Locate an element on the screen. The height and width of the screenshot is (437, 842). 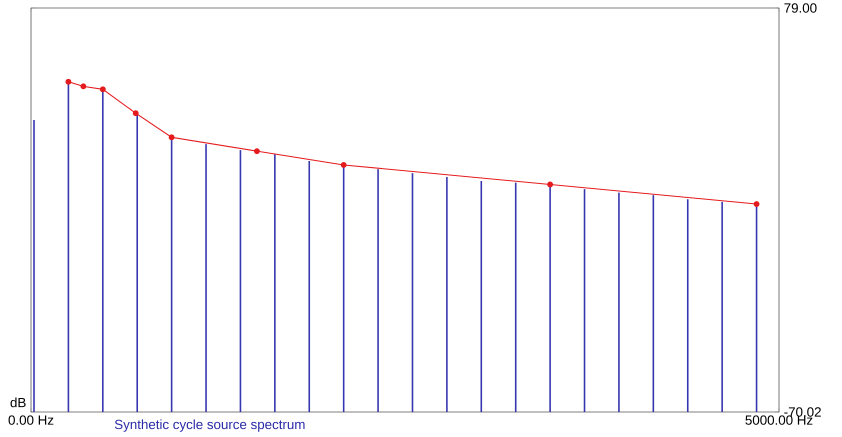
y-tick-label: 79.00 is located at coordinates (800, 8).